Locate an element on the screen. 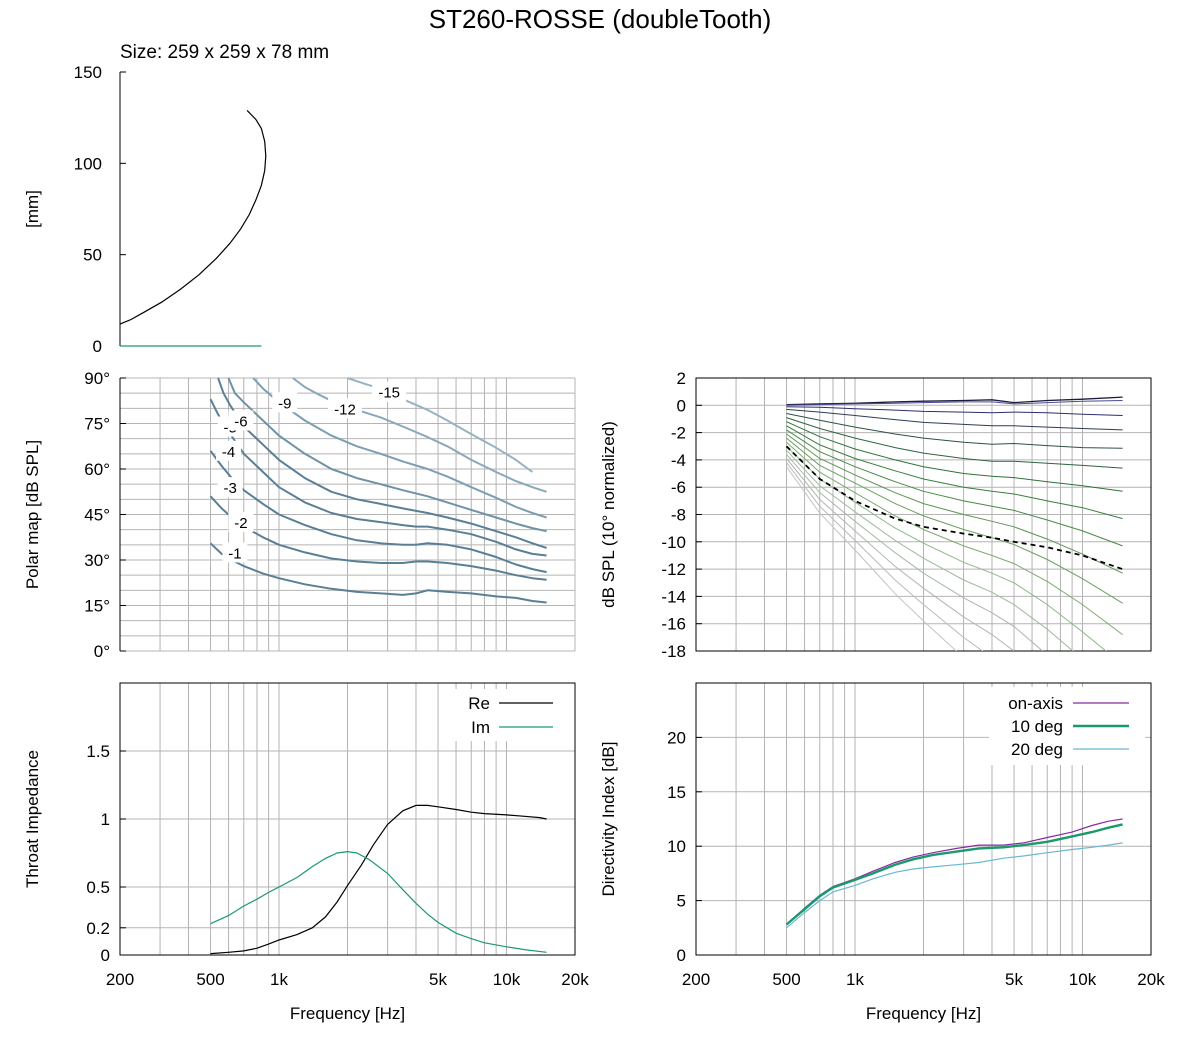  polar-ytick-label: 30° is located at coordinates (97, 560).